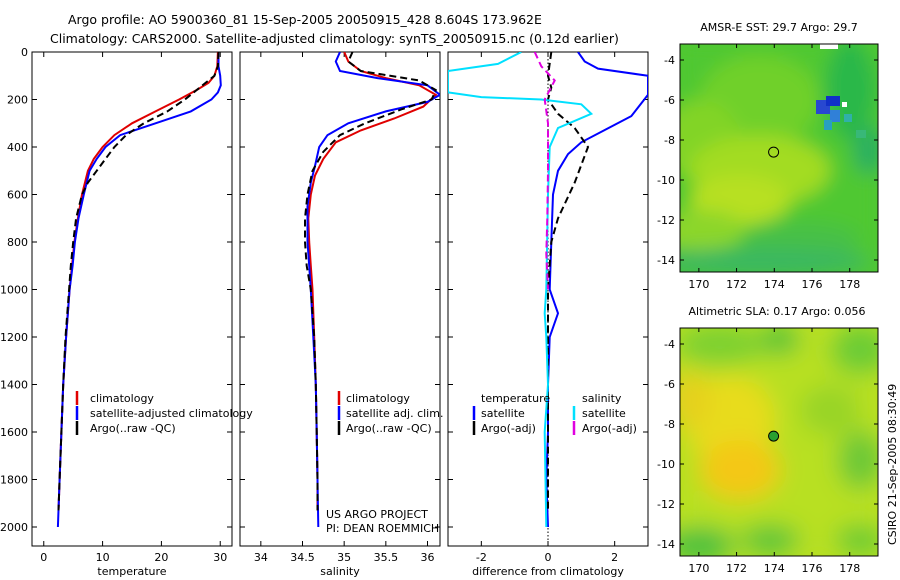 The width and height of the screenshot is (900, 580). I want to click on legend-label-sal-argo: Argo(-adj), so click(609, 428).